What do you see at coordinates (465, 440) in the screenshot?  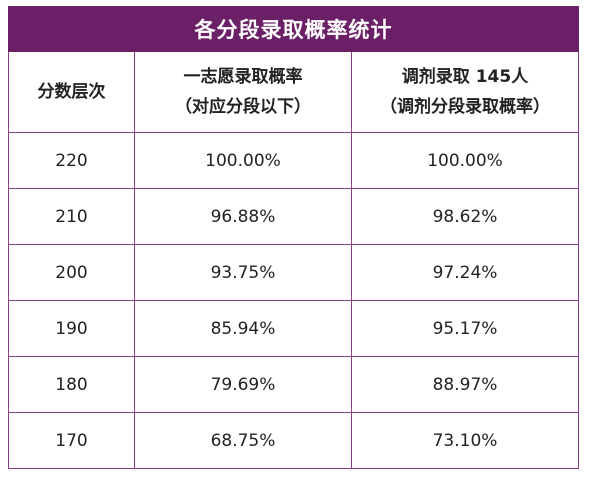 I see `adjust-cell: 73.10%` at bounding box center [465, 440].